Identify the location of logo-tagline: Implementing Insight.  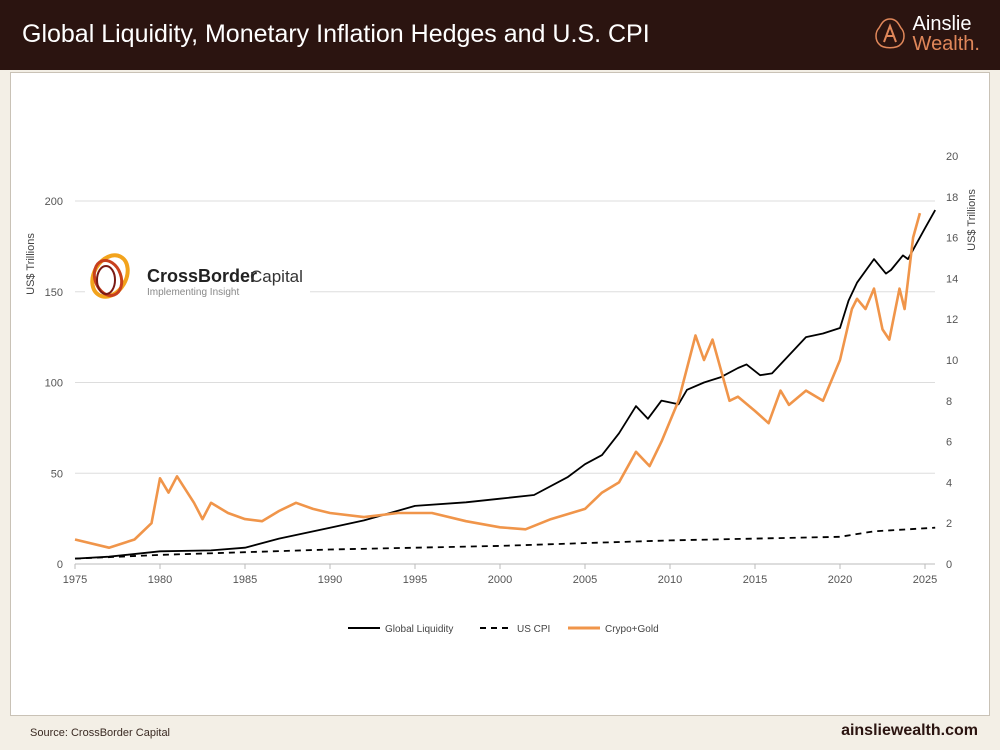
(193, 292).